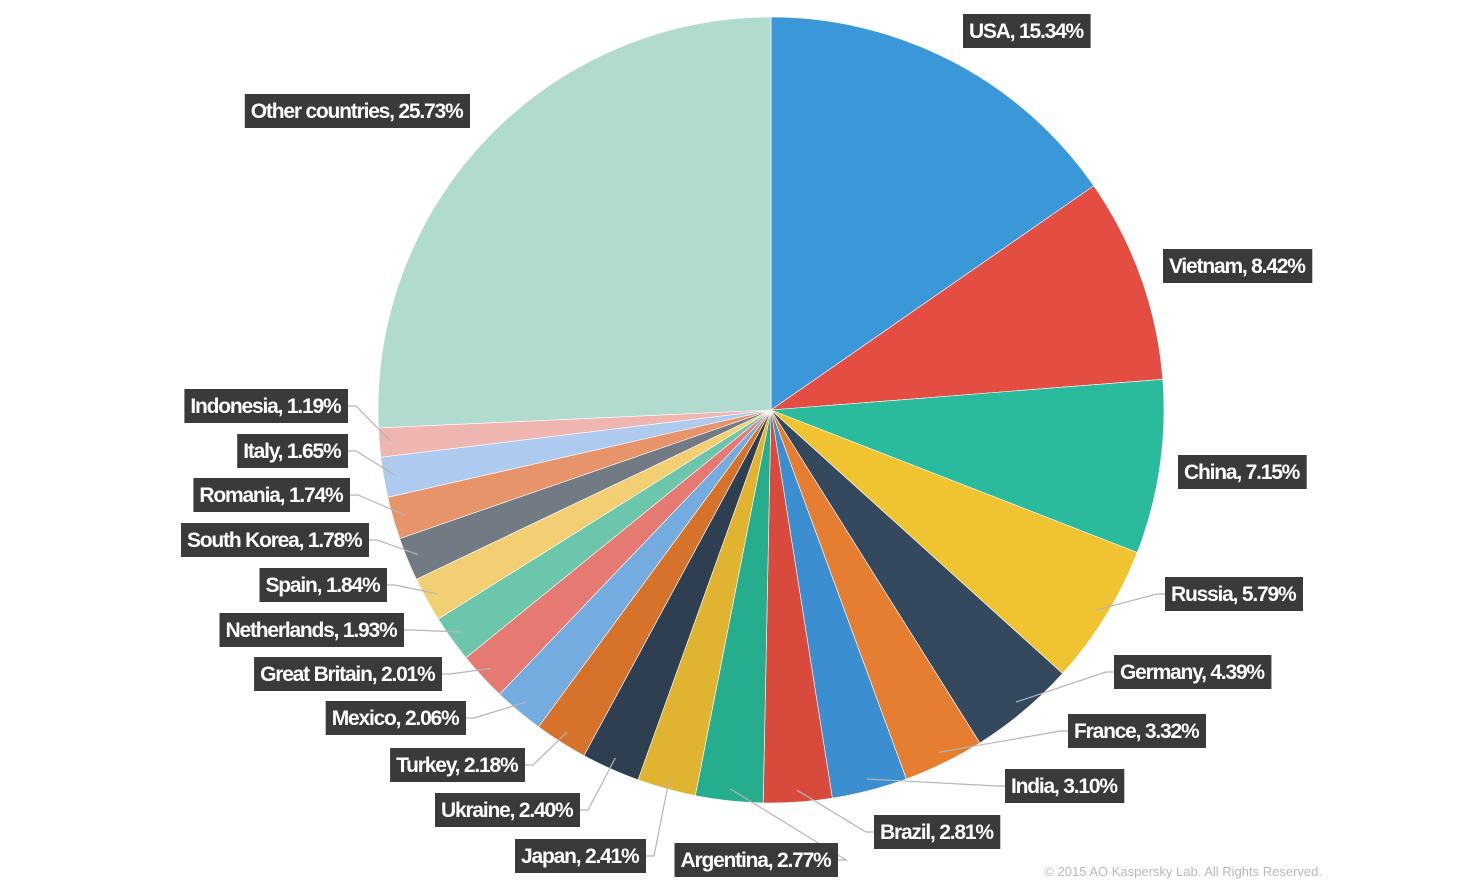 Image resolution: width=1482 pixels, height=887 pixels. I want to click on slice-label: India, 3.10%, so click(1065, 786).